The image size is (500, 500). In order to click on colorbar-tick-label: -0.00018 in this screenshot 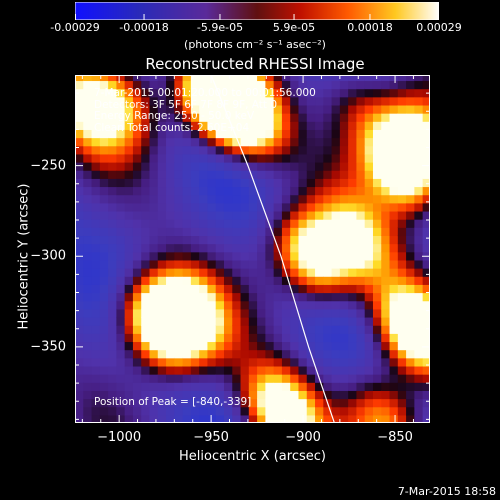, I will do `click(144, 27)`.